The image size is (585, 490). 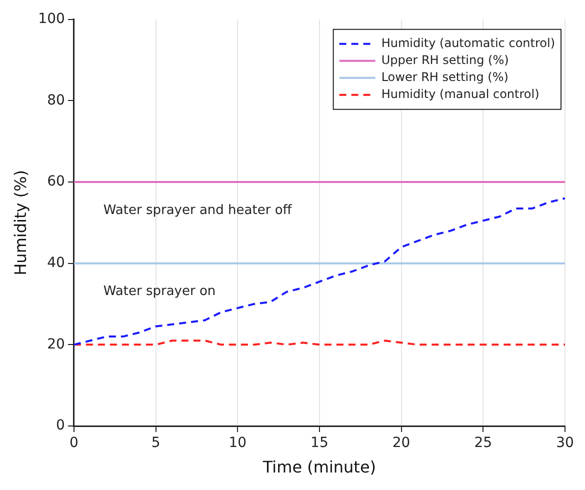 I want to click on x-tick-label: 10, so click(x=237, y=443).